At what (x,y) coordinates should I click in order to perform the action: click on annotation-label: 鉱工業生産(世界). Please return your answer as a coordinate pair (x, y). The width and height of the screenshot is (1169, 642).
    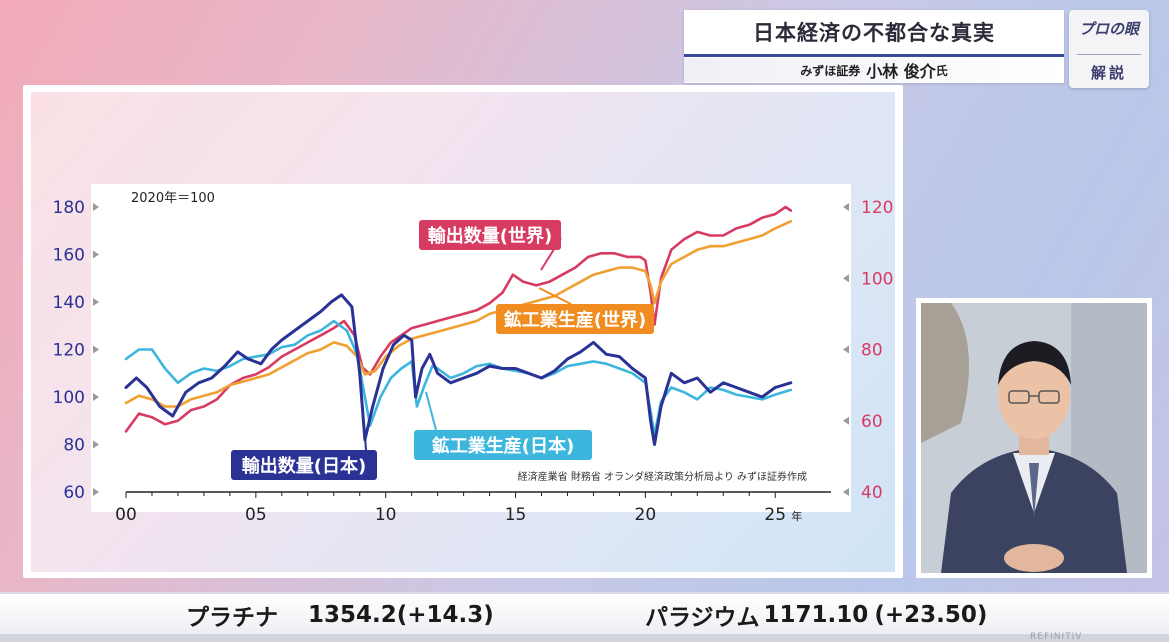
    Looking at the image, I should click on (575, 320).